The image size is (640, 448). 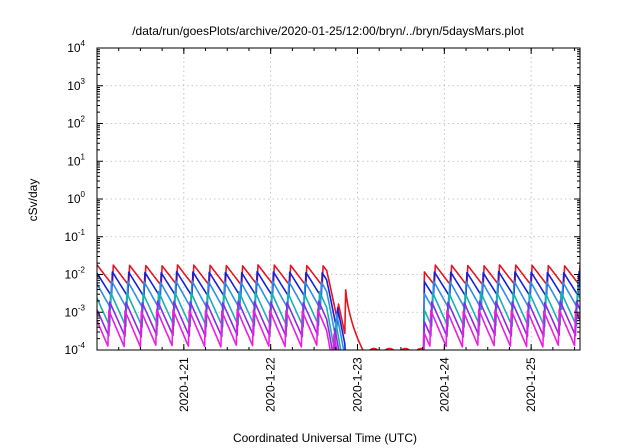 I want to click on y-tick-label: 10⁻², so click(x=75, y=274).